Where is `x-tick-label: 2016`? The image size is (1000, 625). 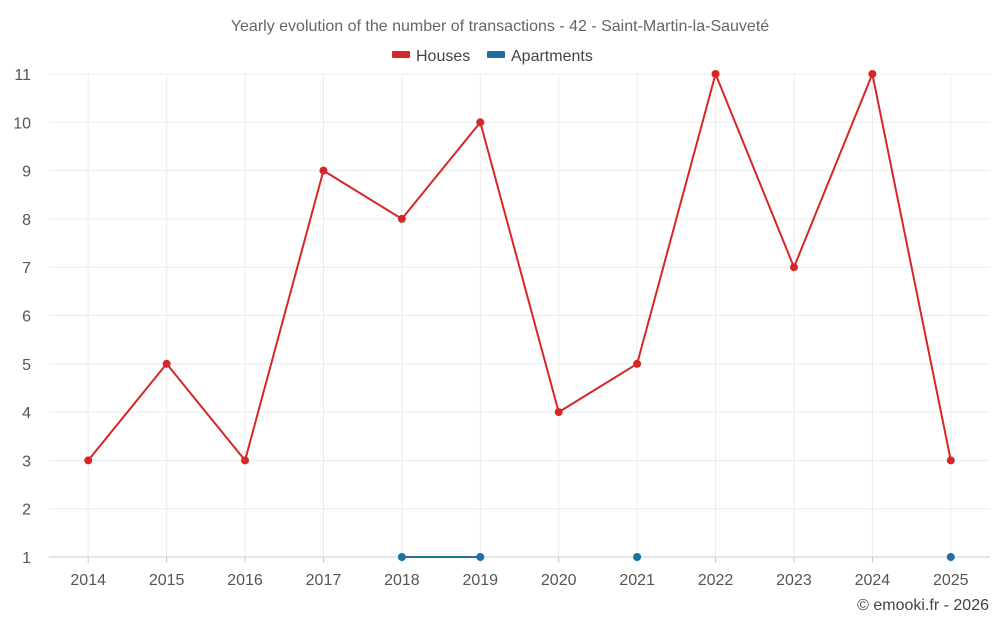 x-tick-label: 2016 is located at coordinates (245, 580).